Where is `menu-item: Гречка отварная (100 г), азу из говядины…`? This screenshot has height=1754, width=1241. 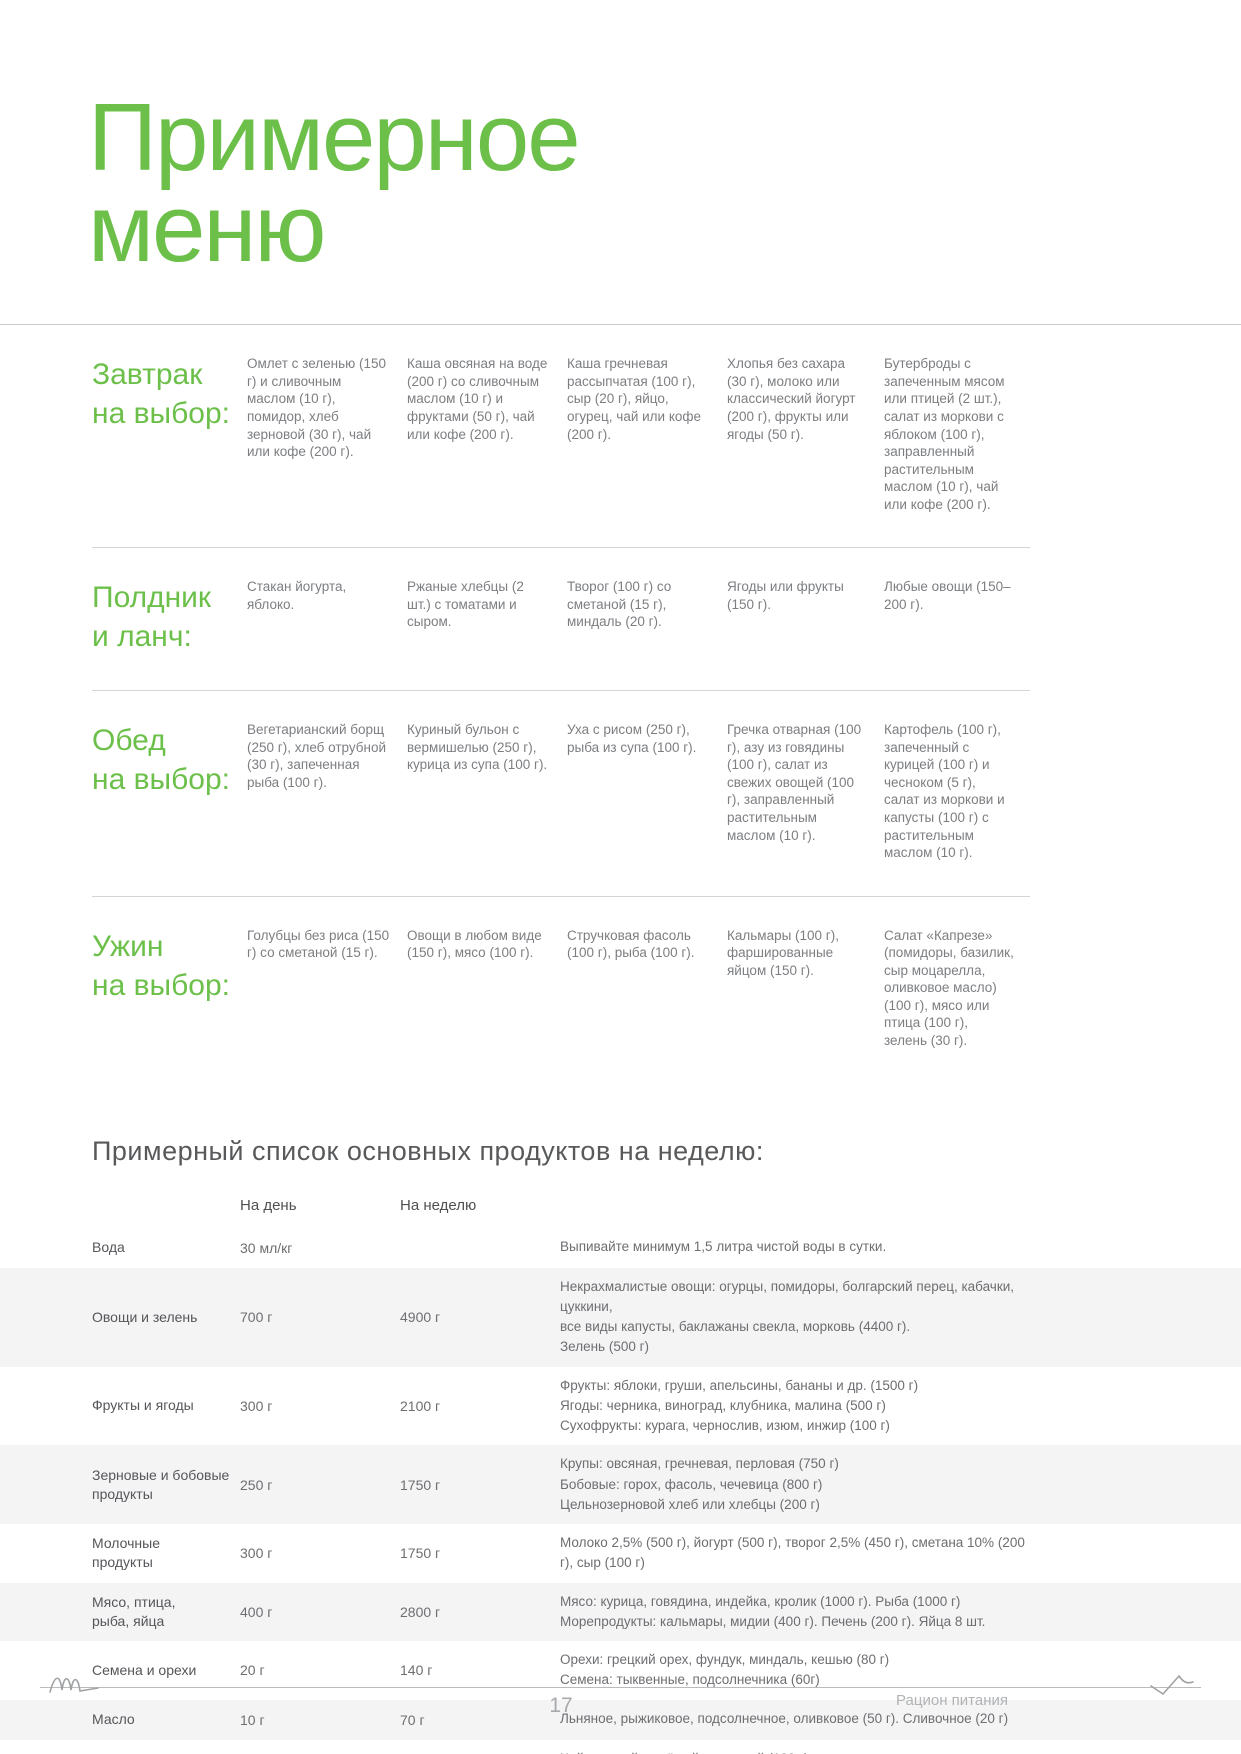 menu-item: Гречка отварная (100 г), азу из говядины… is located at coordinates (794, 782).